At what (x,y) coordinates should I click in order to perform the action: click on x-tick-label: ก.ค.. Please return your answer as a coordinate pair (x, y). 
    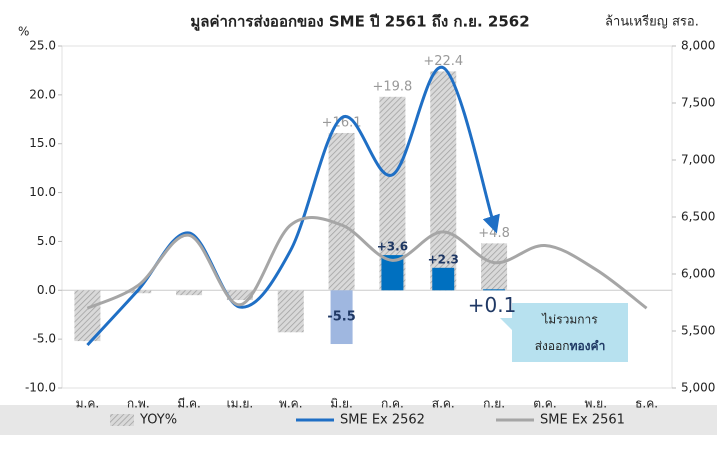
    Looking at the image, I should click on (392, 404).